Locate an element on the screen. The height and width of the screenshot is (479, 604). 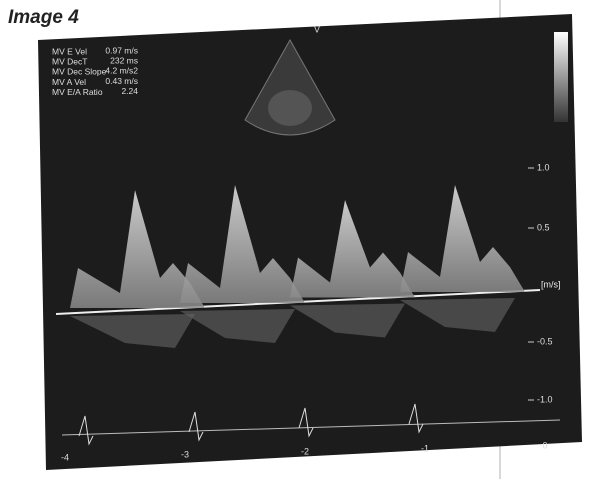
velocity-tick-label: 0.5 is located at coordinates (543, 227).